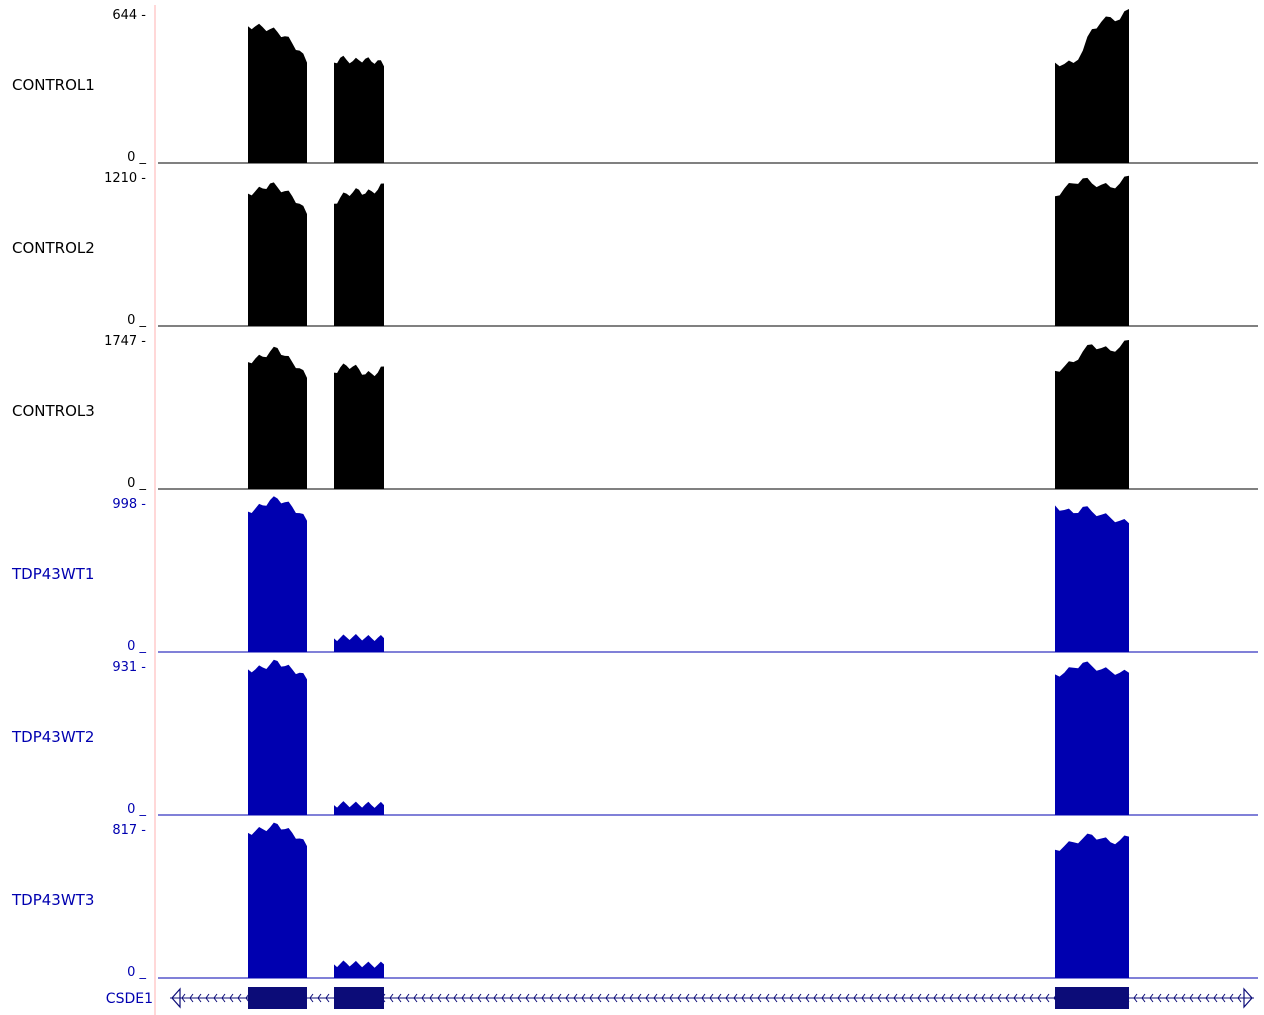 The width and height of the screenshot is (1264, 1015). I want to click on gene-track: CSDE1, so click(680, 998).